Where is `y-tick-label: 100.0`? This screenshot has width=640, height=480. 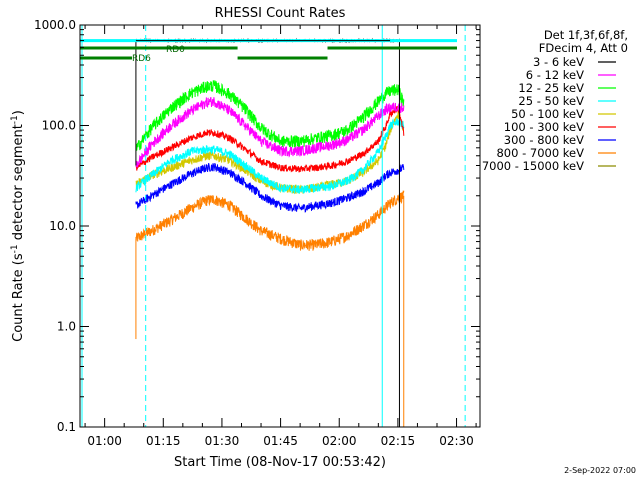 y-tick-label: 100.0 is located at coordinates (59, 126).